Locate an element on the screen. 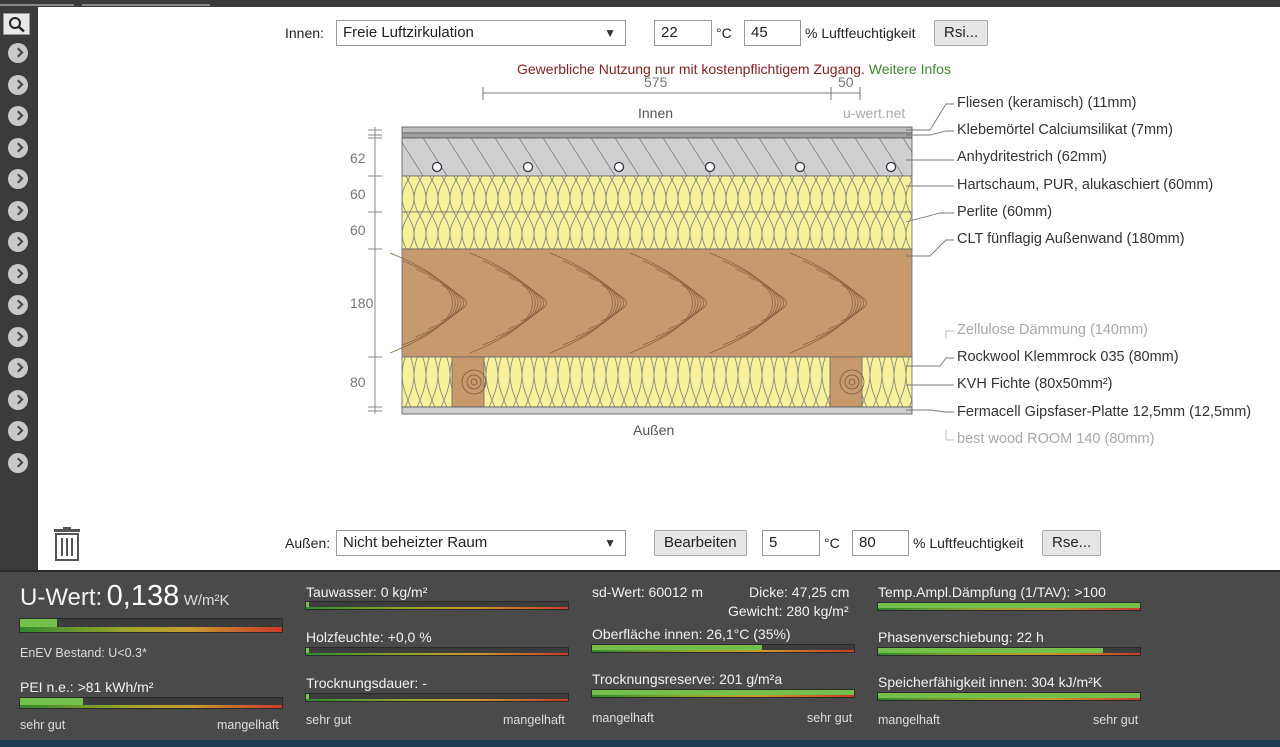 Image resolution: width=1280 pixels, height=747 pixels. outside-side-label: Außen is located at coordinates (654, 430).